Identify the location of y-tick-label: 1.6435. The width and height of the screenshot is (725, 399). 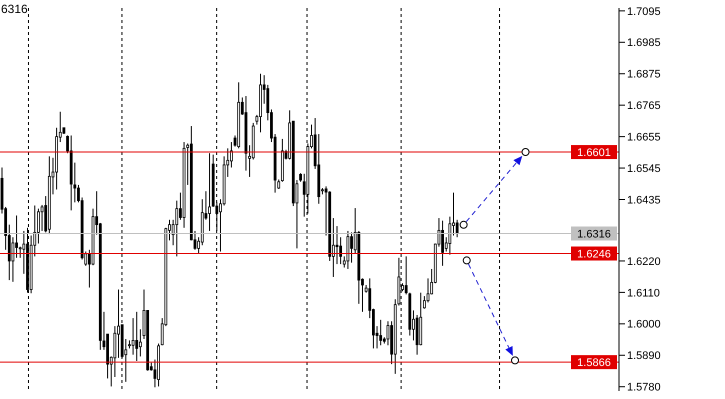
(644, 200).